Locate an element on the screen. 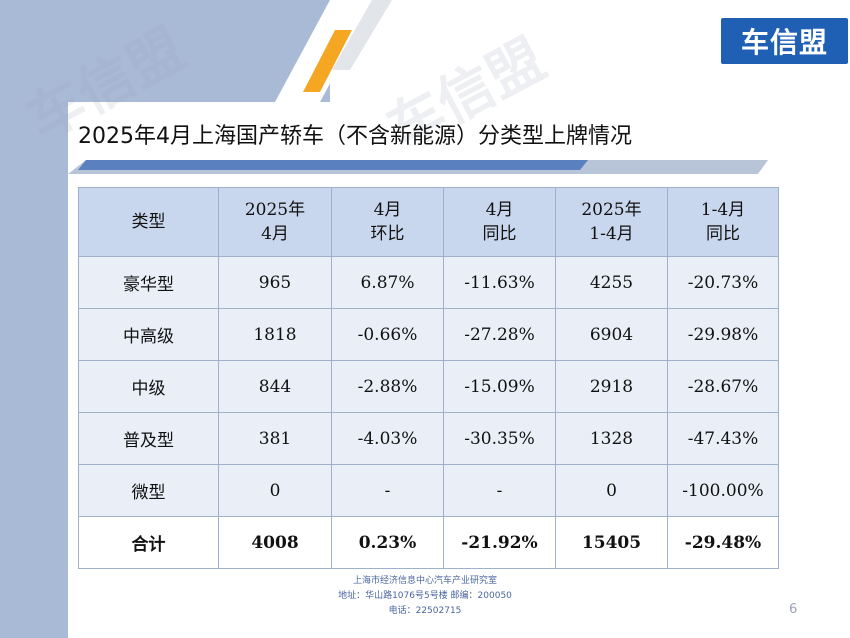  cell-yoy: -30.35% is located at coordinates (499, 438).